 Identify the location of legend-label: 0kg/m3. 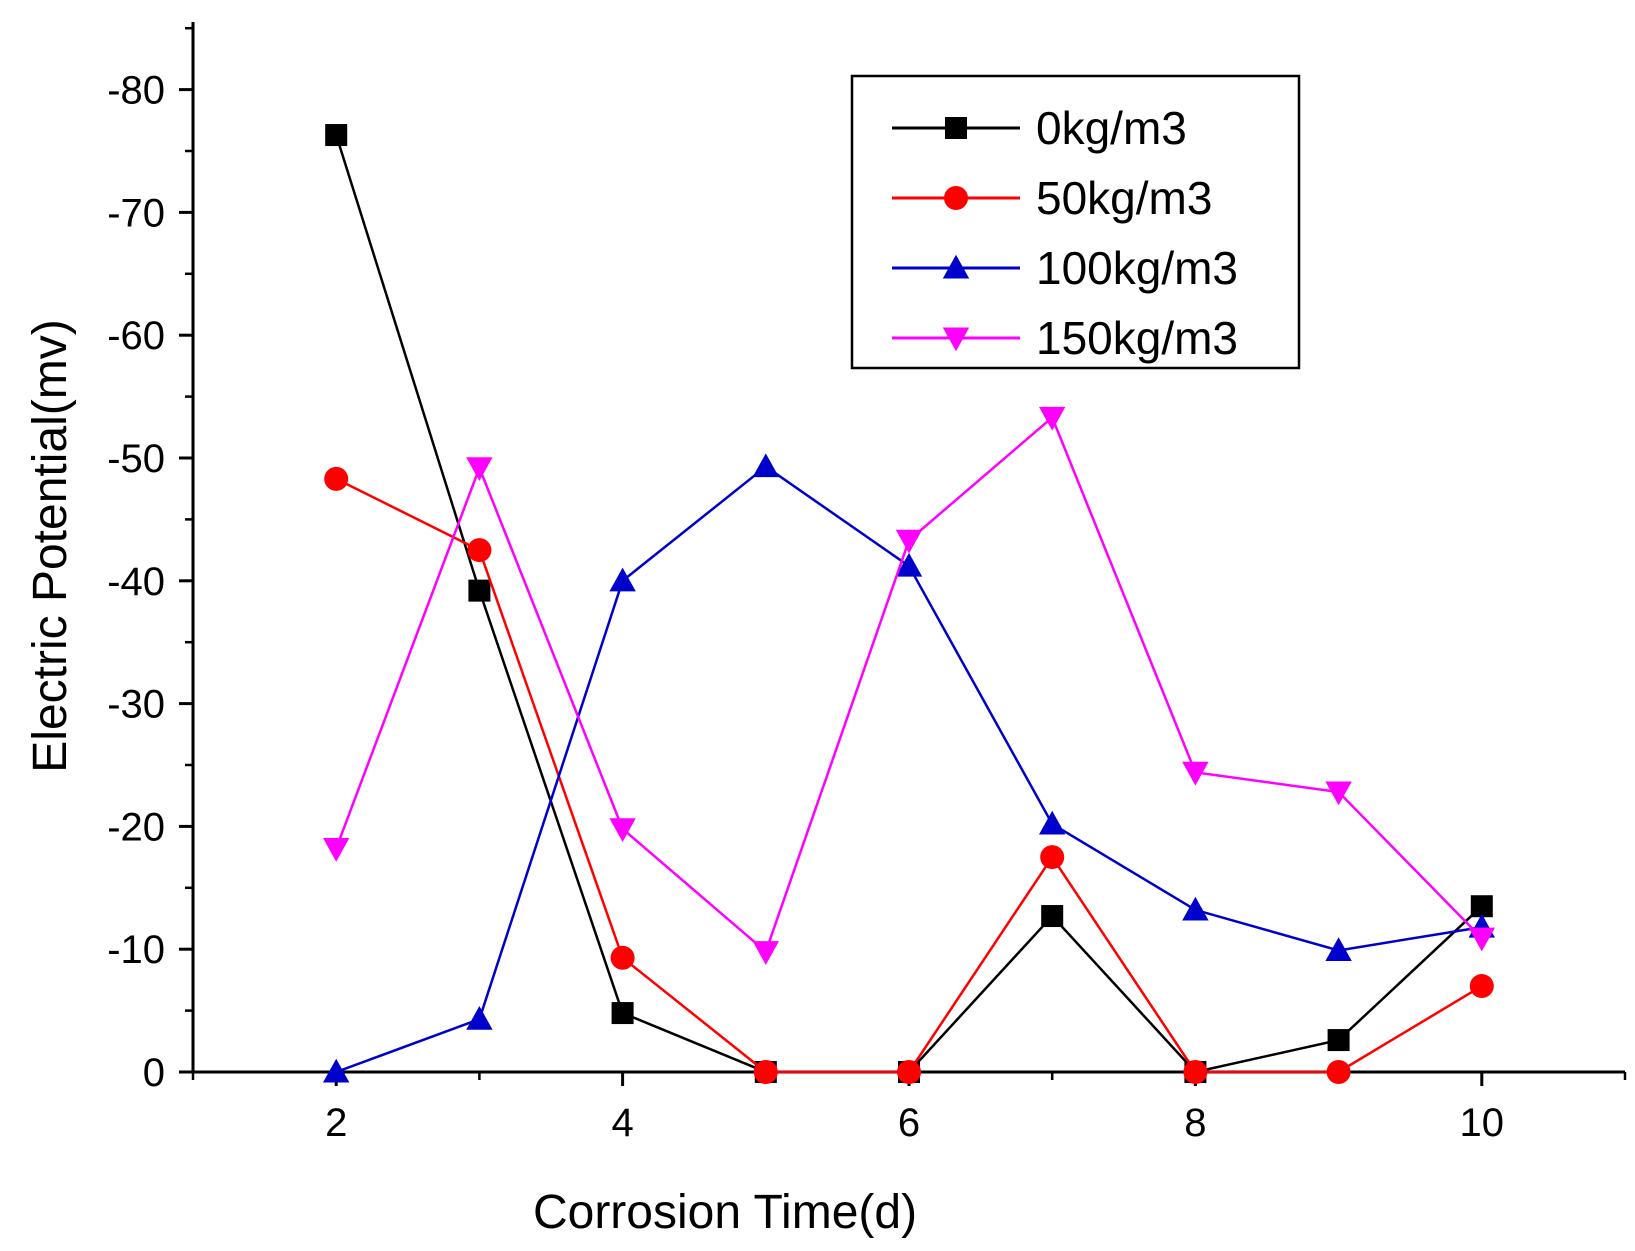
(1111, 128).